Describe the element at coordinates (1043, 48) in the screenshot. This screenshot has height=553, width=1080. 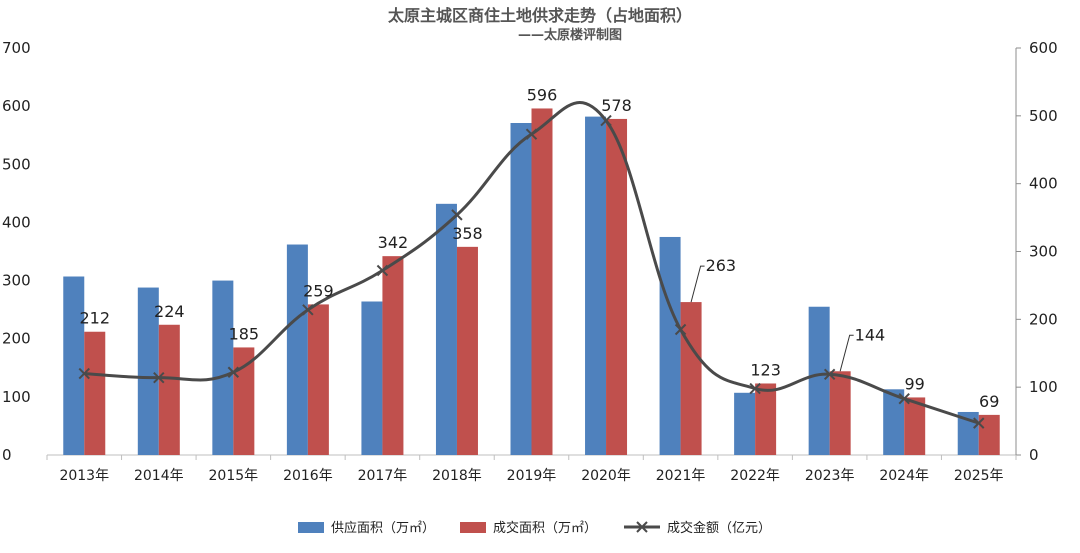
I see `y-right-tick-label: 600` at that location.